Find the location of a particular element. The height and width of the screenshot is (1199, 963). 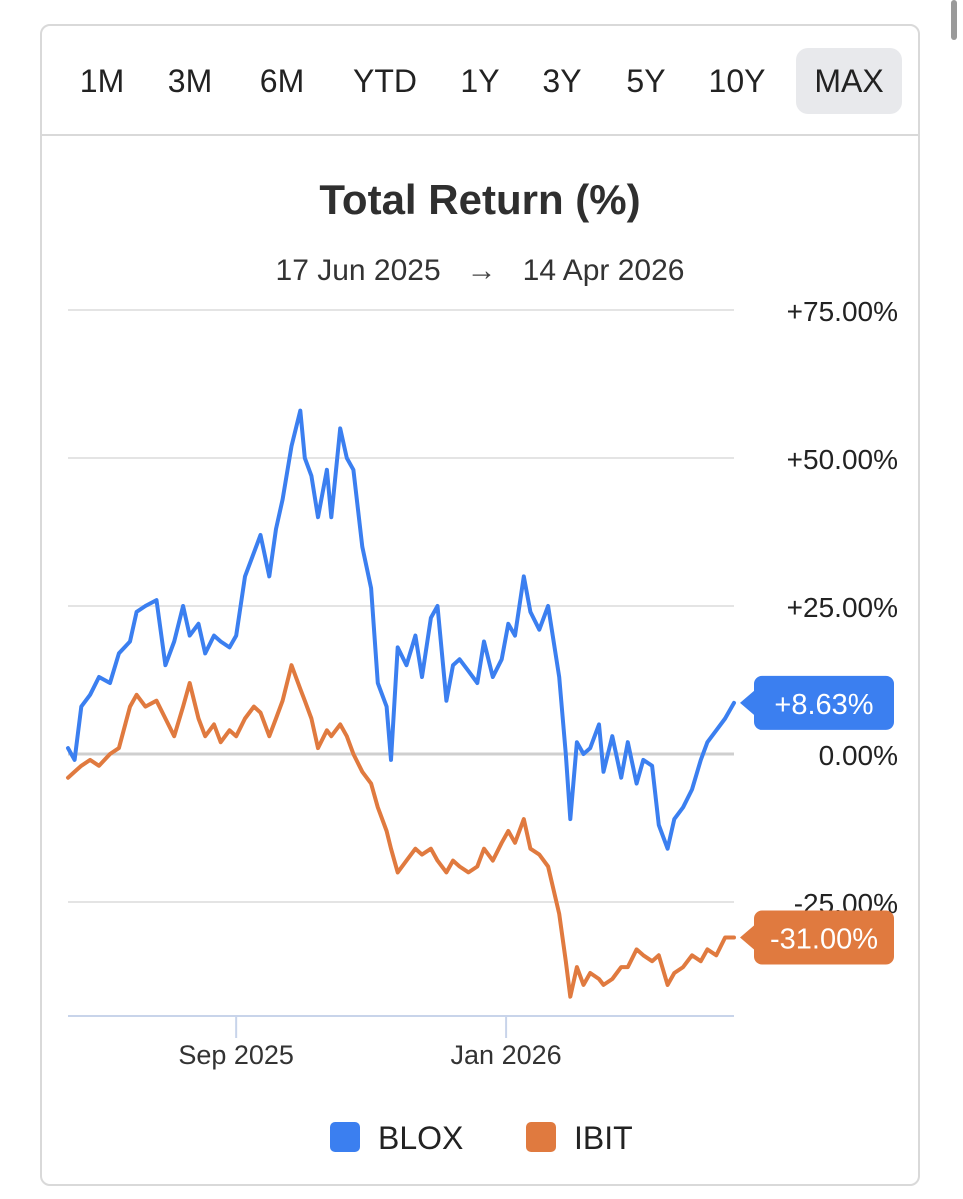

end-badge-ibit is located at coordinates (824, 937).